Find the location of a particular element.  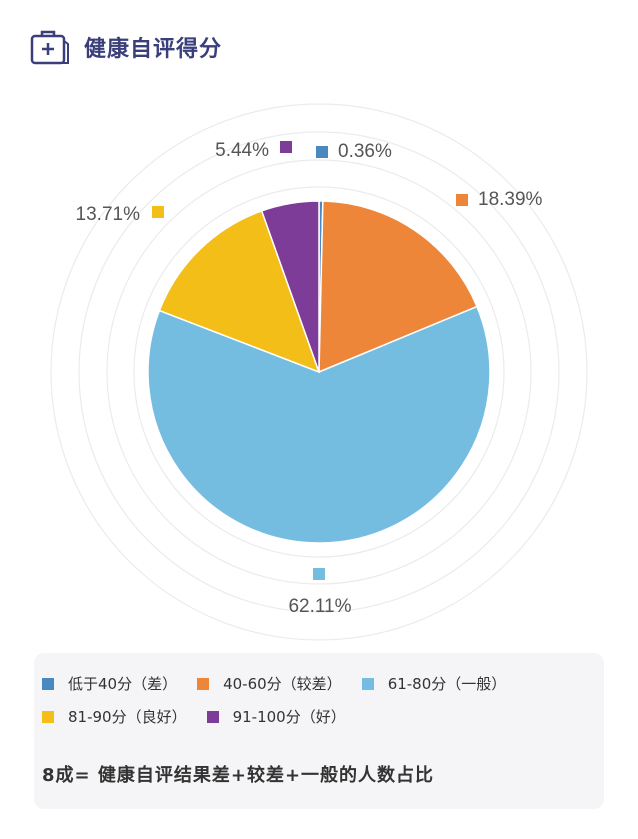

legend-item-0: 低于40分（差） is located at coordinates (109, 683).